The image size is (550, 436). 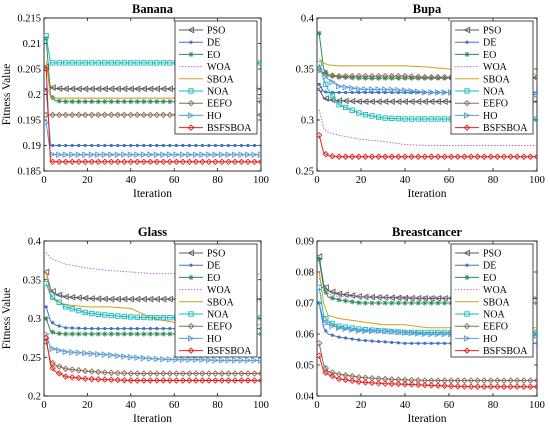 What do you see at coordinates (213, 278) in the screenshot?
I see `legend-eo-label: EO` at bounding box center [213, 278].